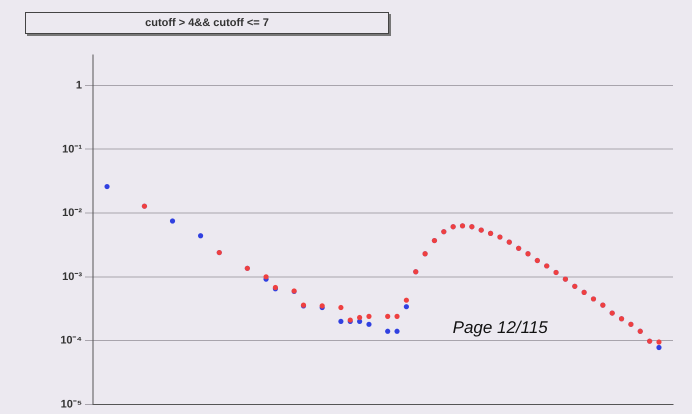 The image size is (692, 414). What do you see at coordinates (79, 85) in the screenshot?
I see `y-tick-label: 1` at bounding box center [79, 85].